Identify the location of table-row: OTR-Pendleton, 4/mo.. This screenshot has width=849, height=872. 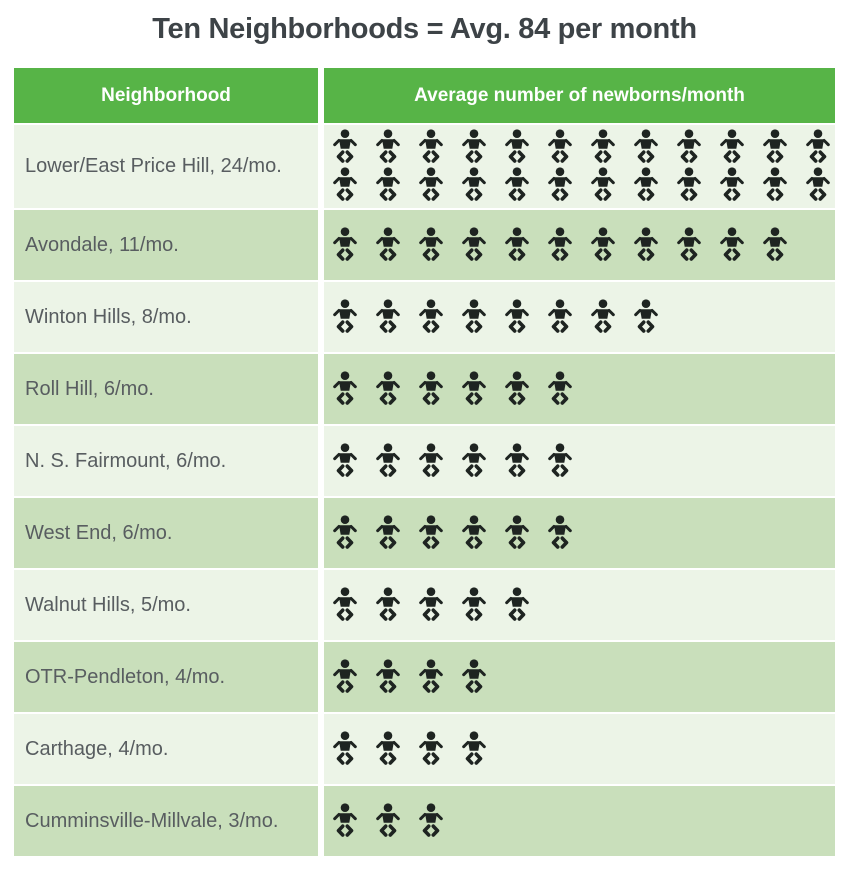
(424, 677).